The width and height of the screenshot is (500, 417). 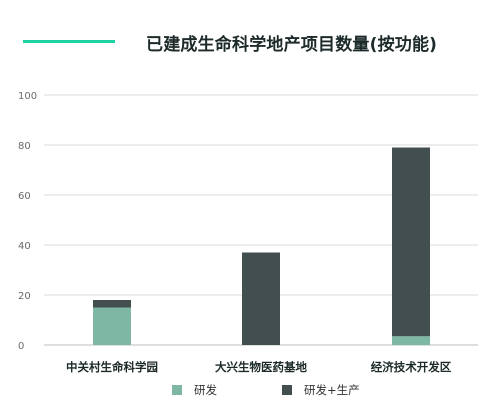 What do you see at coordinates (27, 96) in the screenshot?
I see `y-tick-label: 100` at bounding box center [27, 96].